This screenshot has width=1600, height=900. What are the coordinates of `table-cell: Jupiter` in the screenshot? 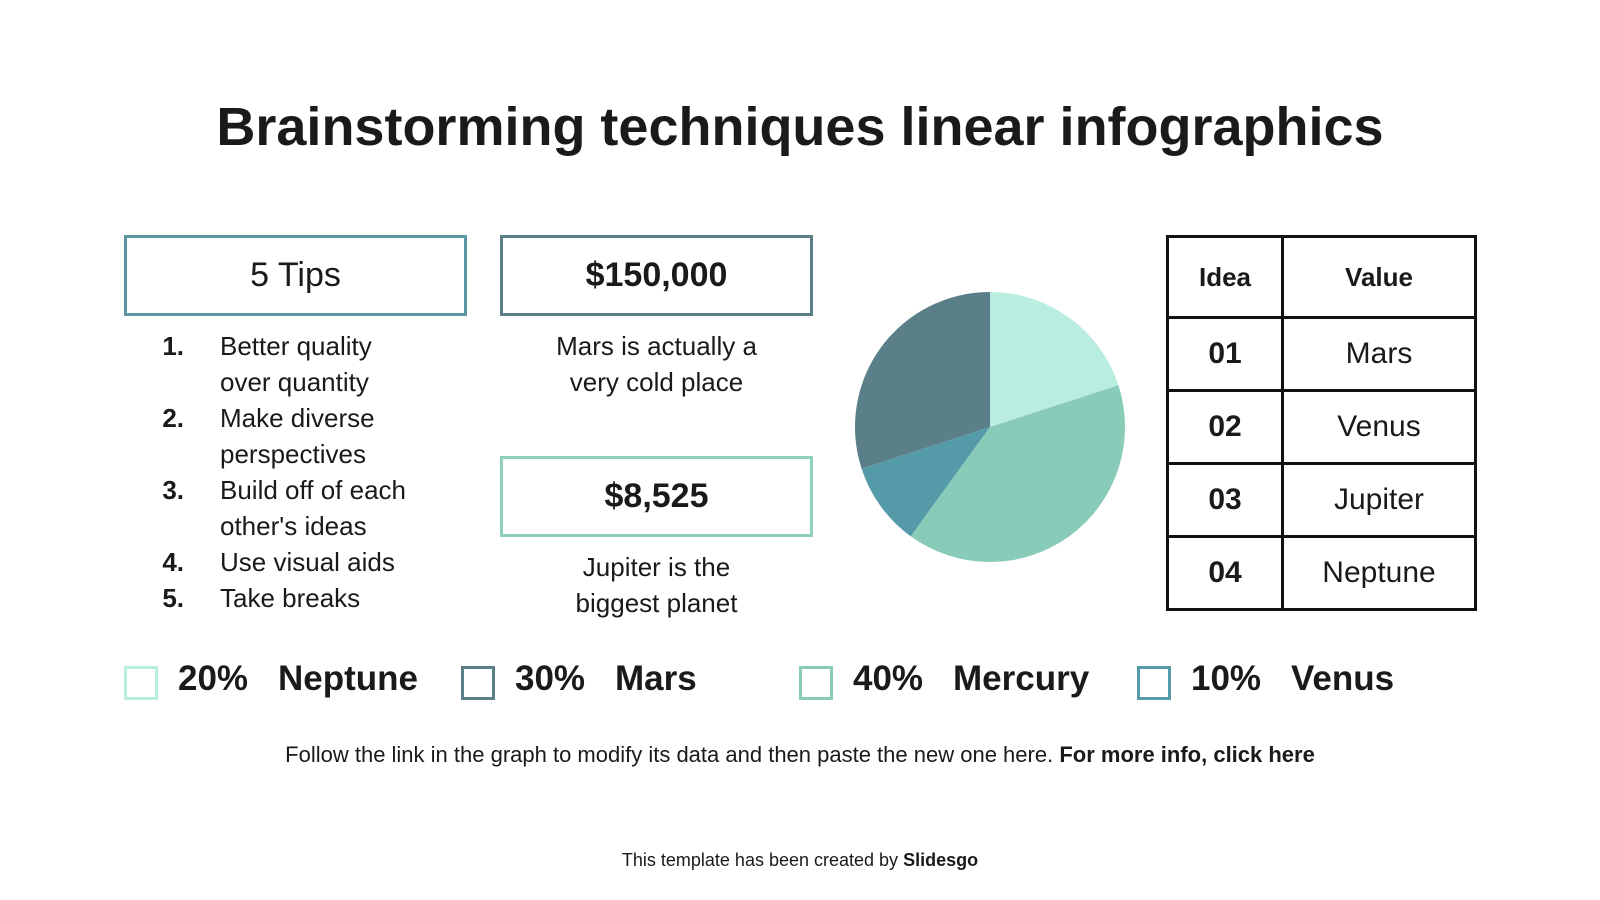 It's located at (1379, 500).